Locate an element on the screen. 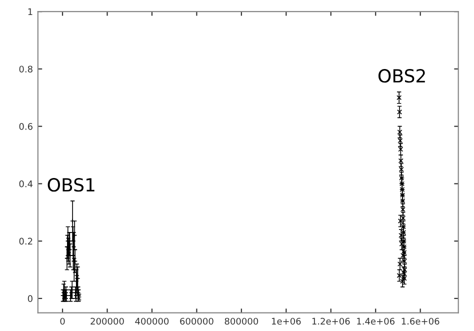  x-tick-label: 0 is located at coordinates (62, 321).